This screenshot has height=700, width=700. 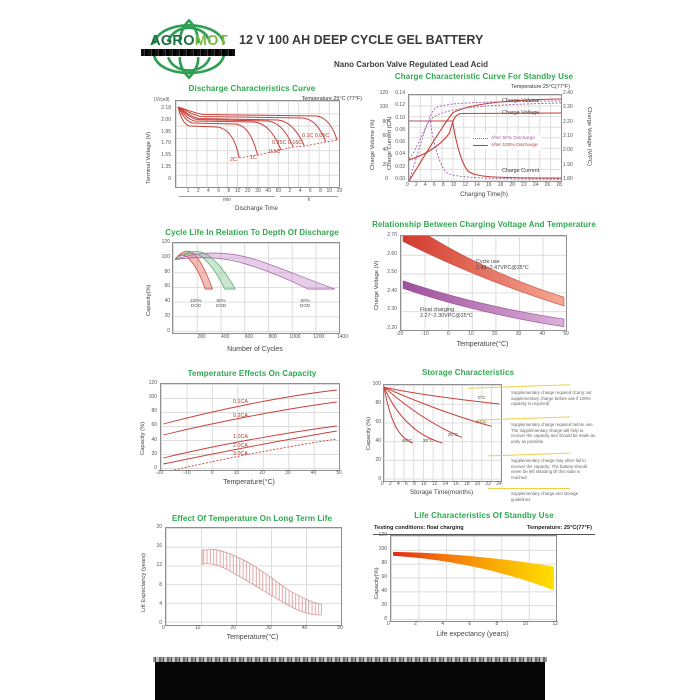 What do you see at coordinates (473, 571) in the screenshot?
I see `capacity-life-band` at bounding box center [473, 571].